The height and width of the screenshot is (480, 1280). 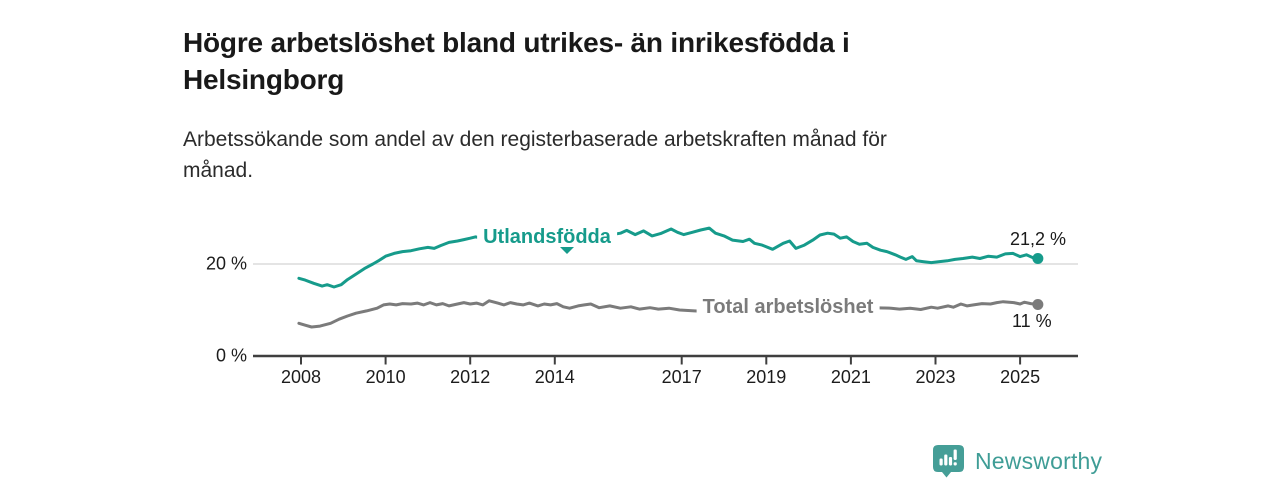 I want to click on end-value-label-total: 11 %, so click(x=1032, y=321).